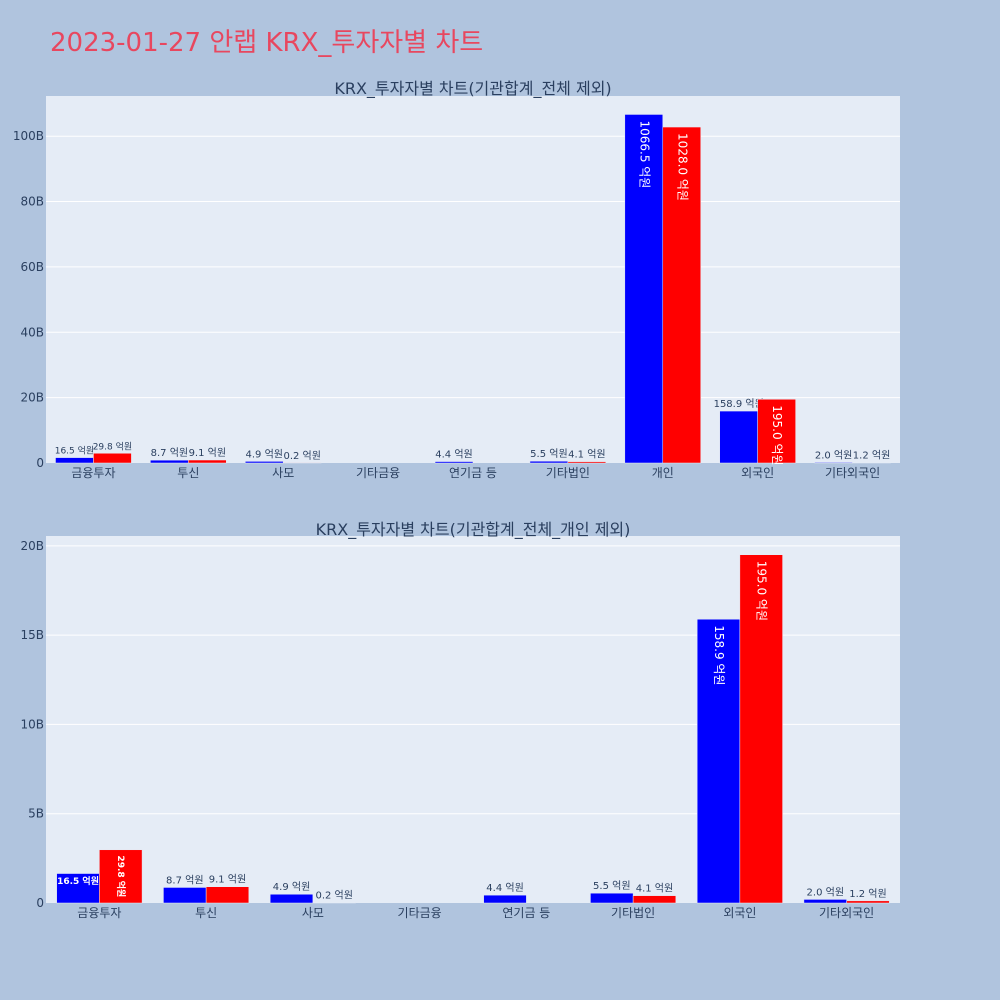  I want to click on chart-title: KRX_투자자별 차트(기관합계_전체_개인 제외), so click(473, 530).